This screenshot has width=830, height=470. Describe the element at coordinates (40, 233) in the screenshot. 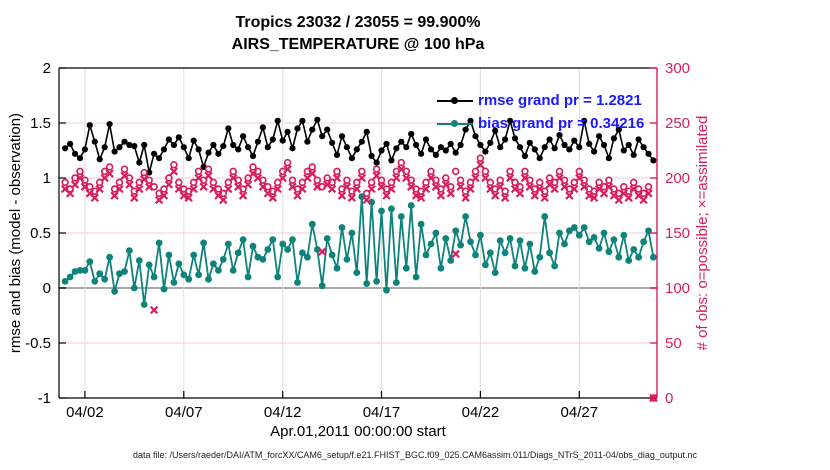

I see `svg-text: 0.5` at that location.